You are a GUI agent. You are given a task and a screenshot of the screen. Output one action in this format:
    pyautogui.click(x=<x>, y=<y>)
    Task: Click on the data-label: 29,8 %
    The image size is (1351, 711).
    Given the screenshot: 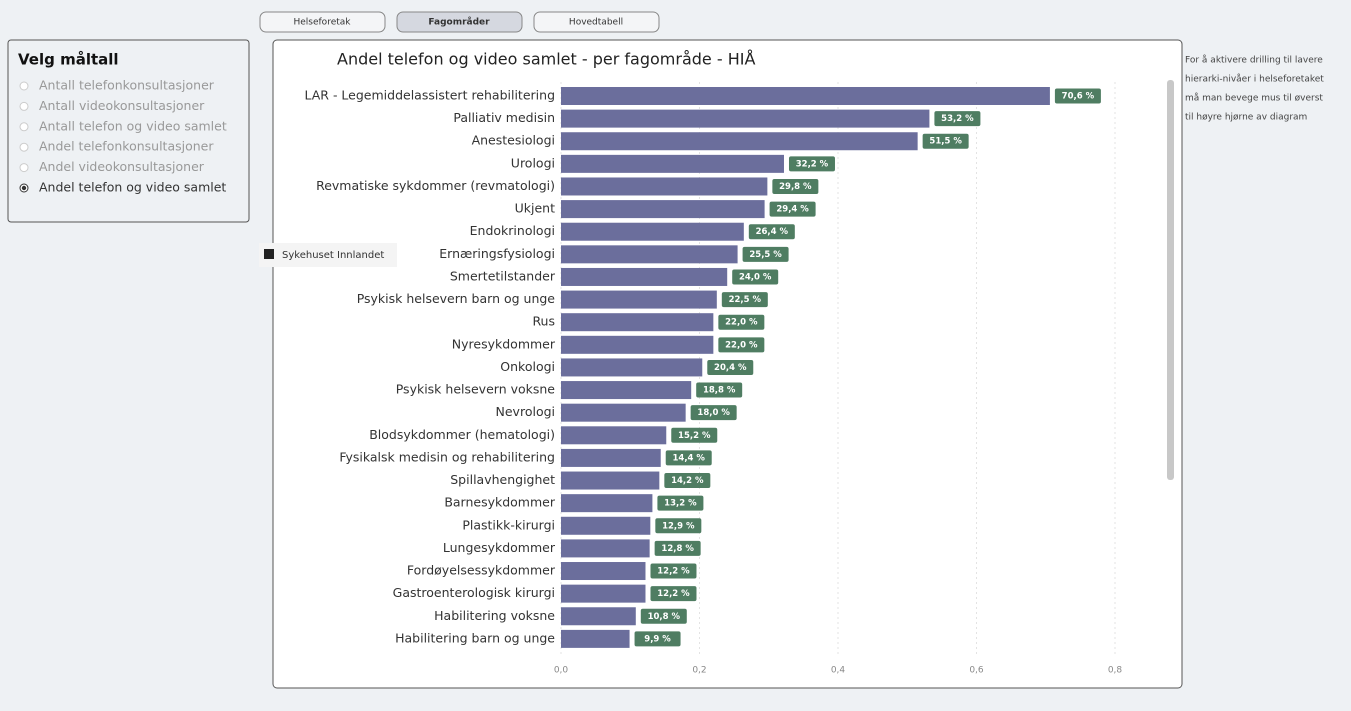 What is the action you would take?
    pyautogui.click(x=795, y=187)
    